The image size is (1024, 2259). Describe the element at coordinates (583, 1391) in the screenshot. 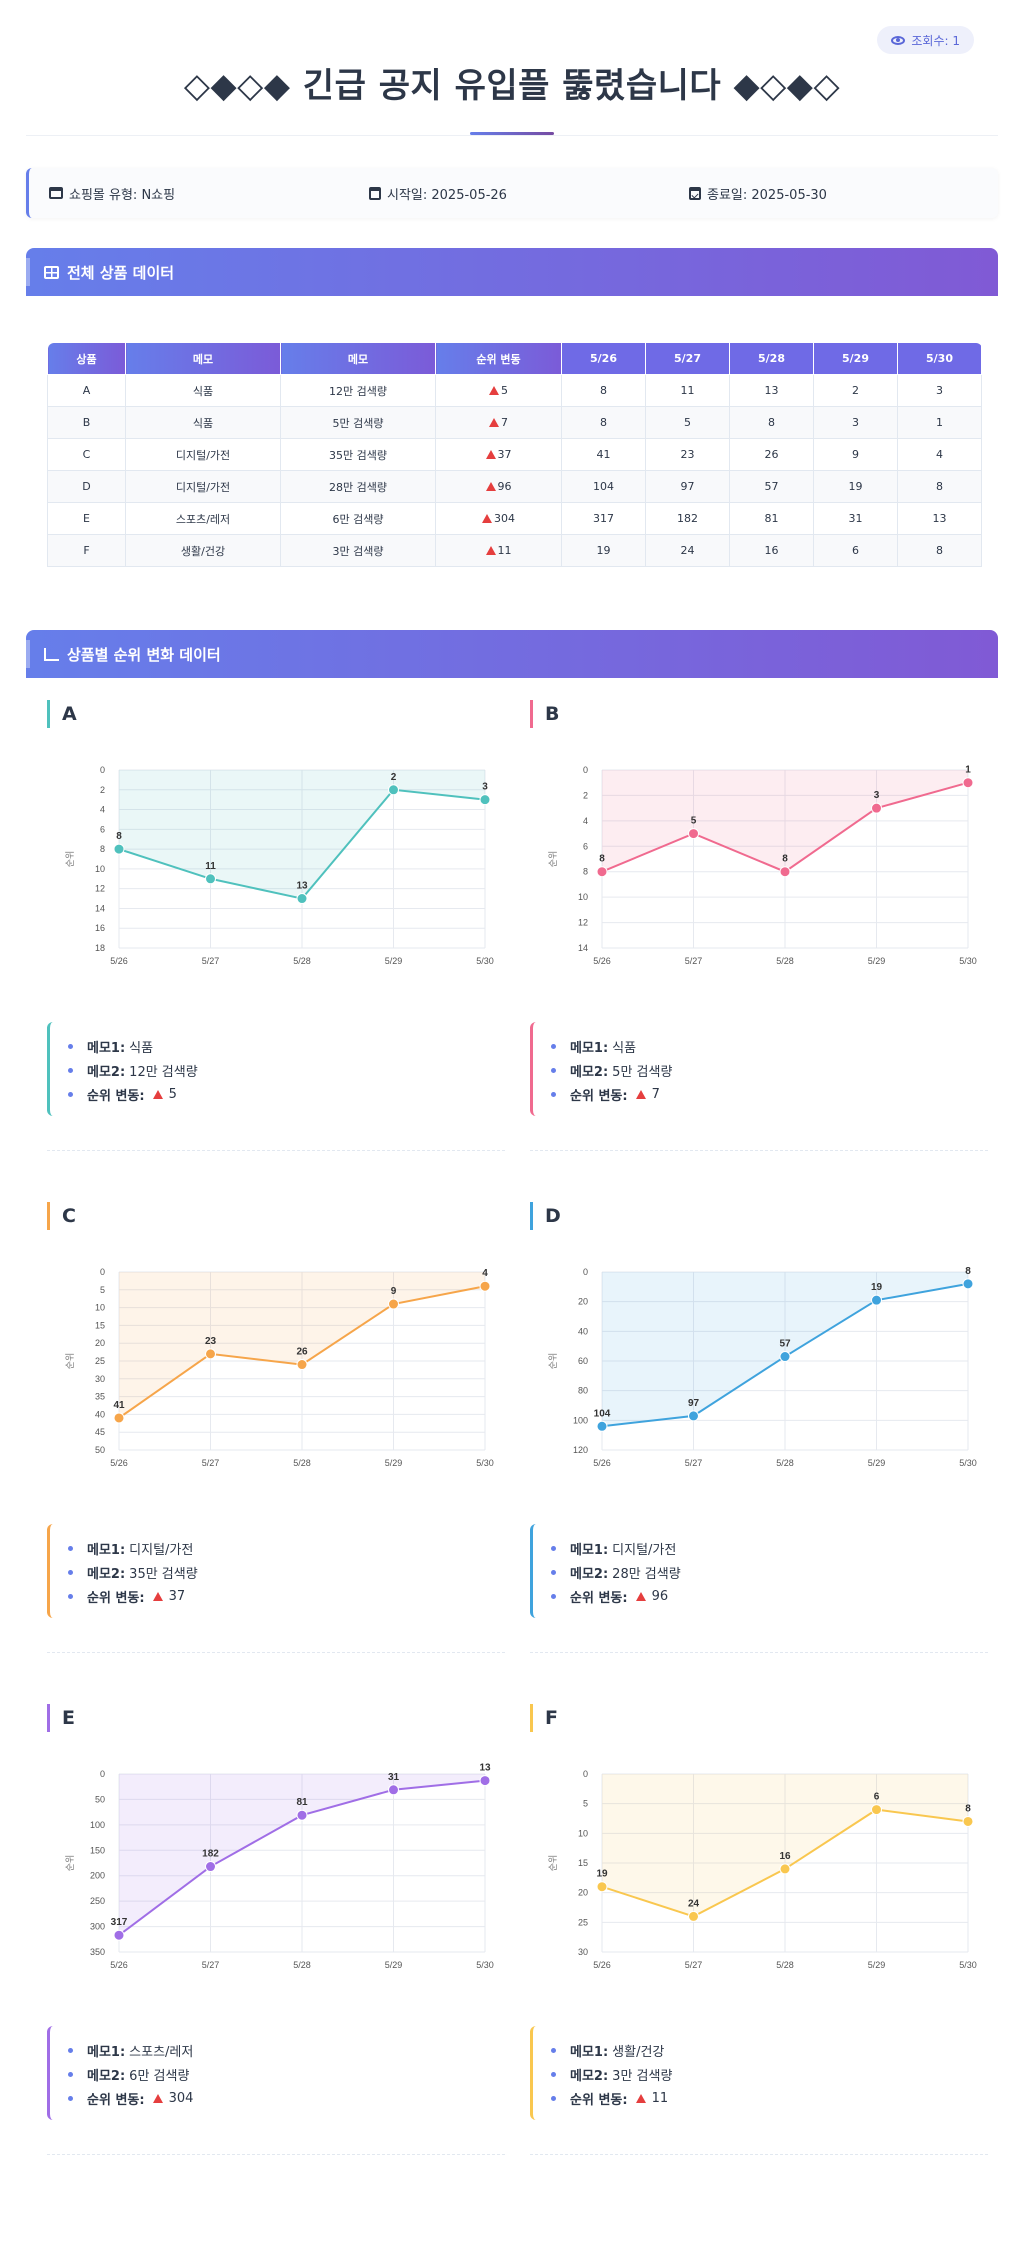

I see `y-tick-label: 80` at that location.